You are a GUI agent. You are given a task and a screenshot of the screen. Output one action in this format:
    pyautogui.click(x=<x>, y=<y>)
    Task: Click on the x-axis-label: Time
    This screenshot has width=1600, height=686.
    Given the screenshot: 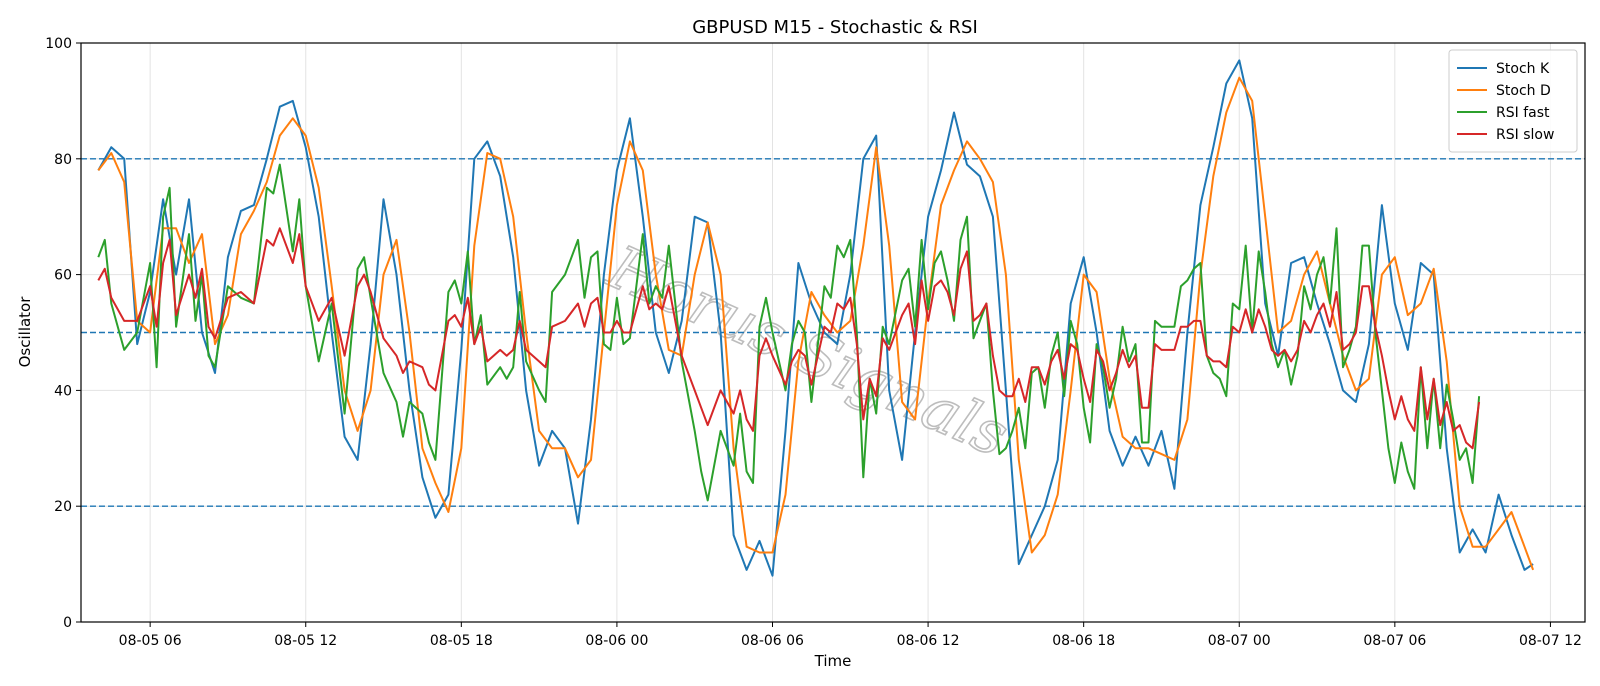 What is the action you would take?
    pyautogui.click(x=833, y=661)
    